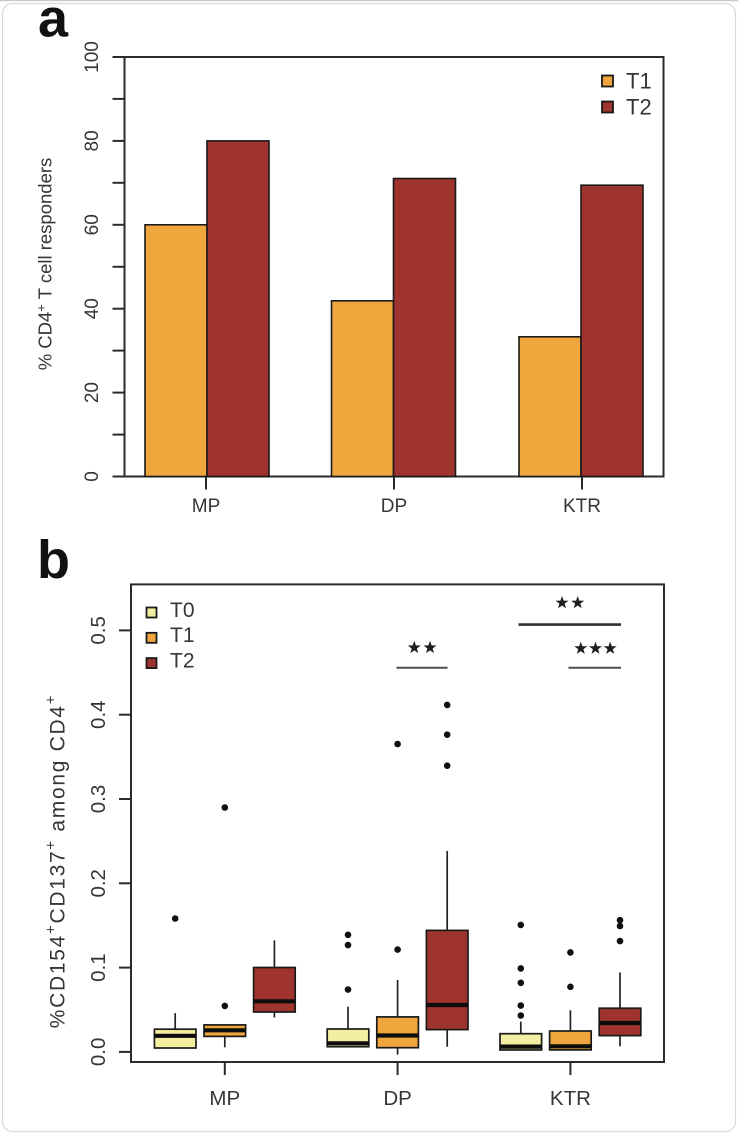 Image resolution: width=738 pixels, height=1140 pixels. Describe the element at coordinates (92, 140) in the screenshot. I see `svg-text: 80` at that location.